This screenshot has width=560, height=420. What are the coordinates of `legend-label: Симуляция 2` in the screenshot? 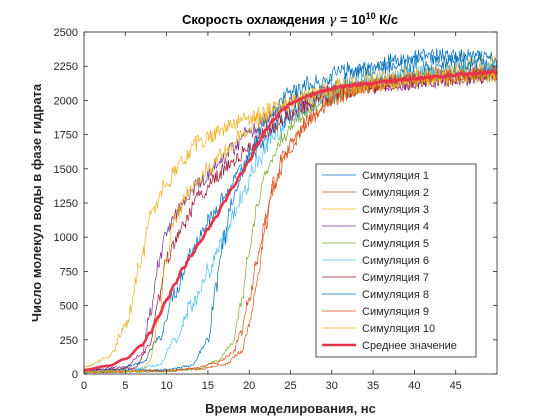 It's located at (395, 193).